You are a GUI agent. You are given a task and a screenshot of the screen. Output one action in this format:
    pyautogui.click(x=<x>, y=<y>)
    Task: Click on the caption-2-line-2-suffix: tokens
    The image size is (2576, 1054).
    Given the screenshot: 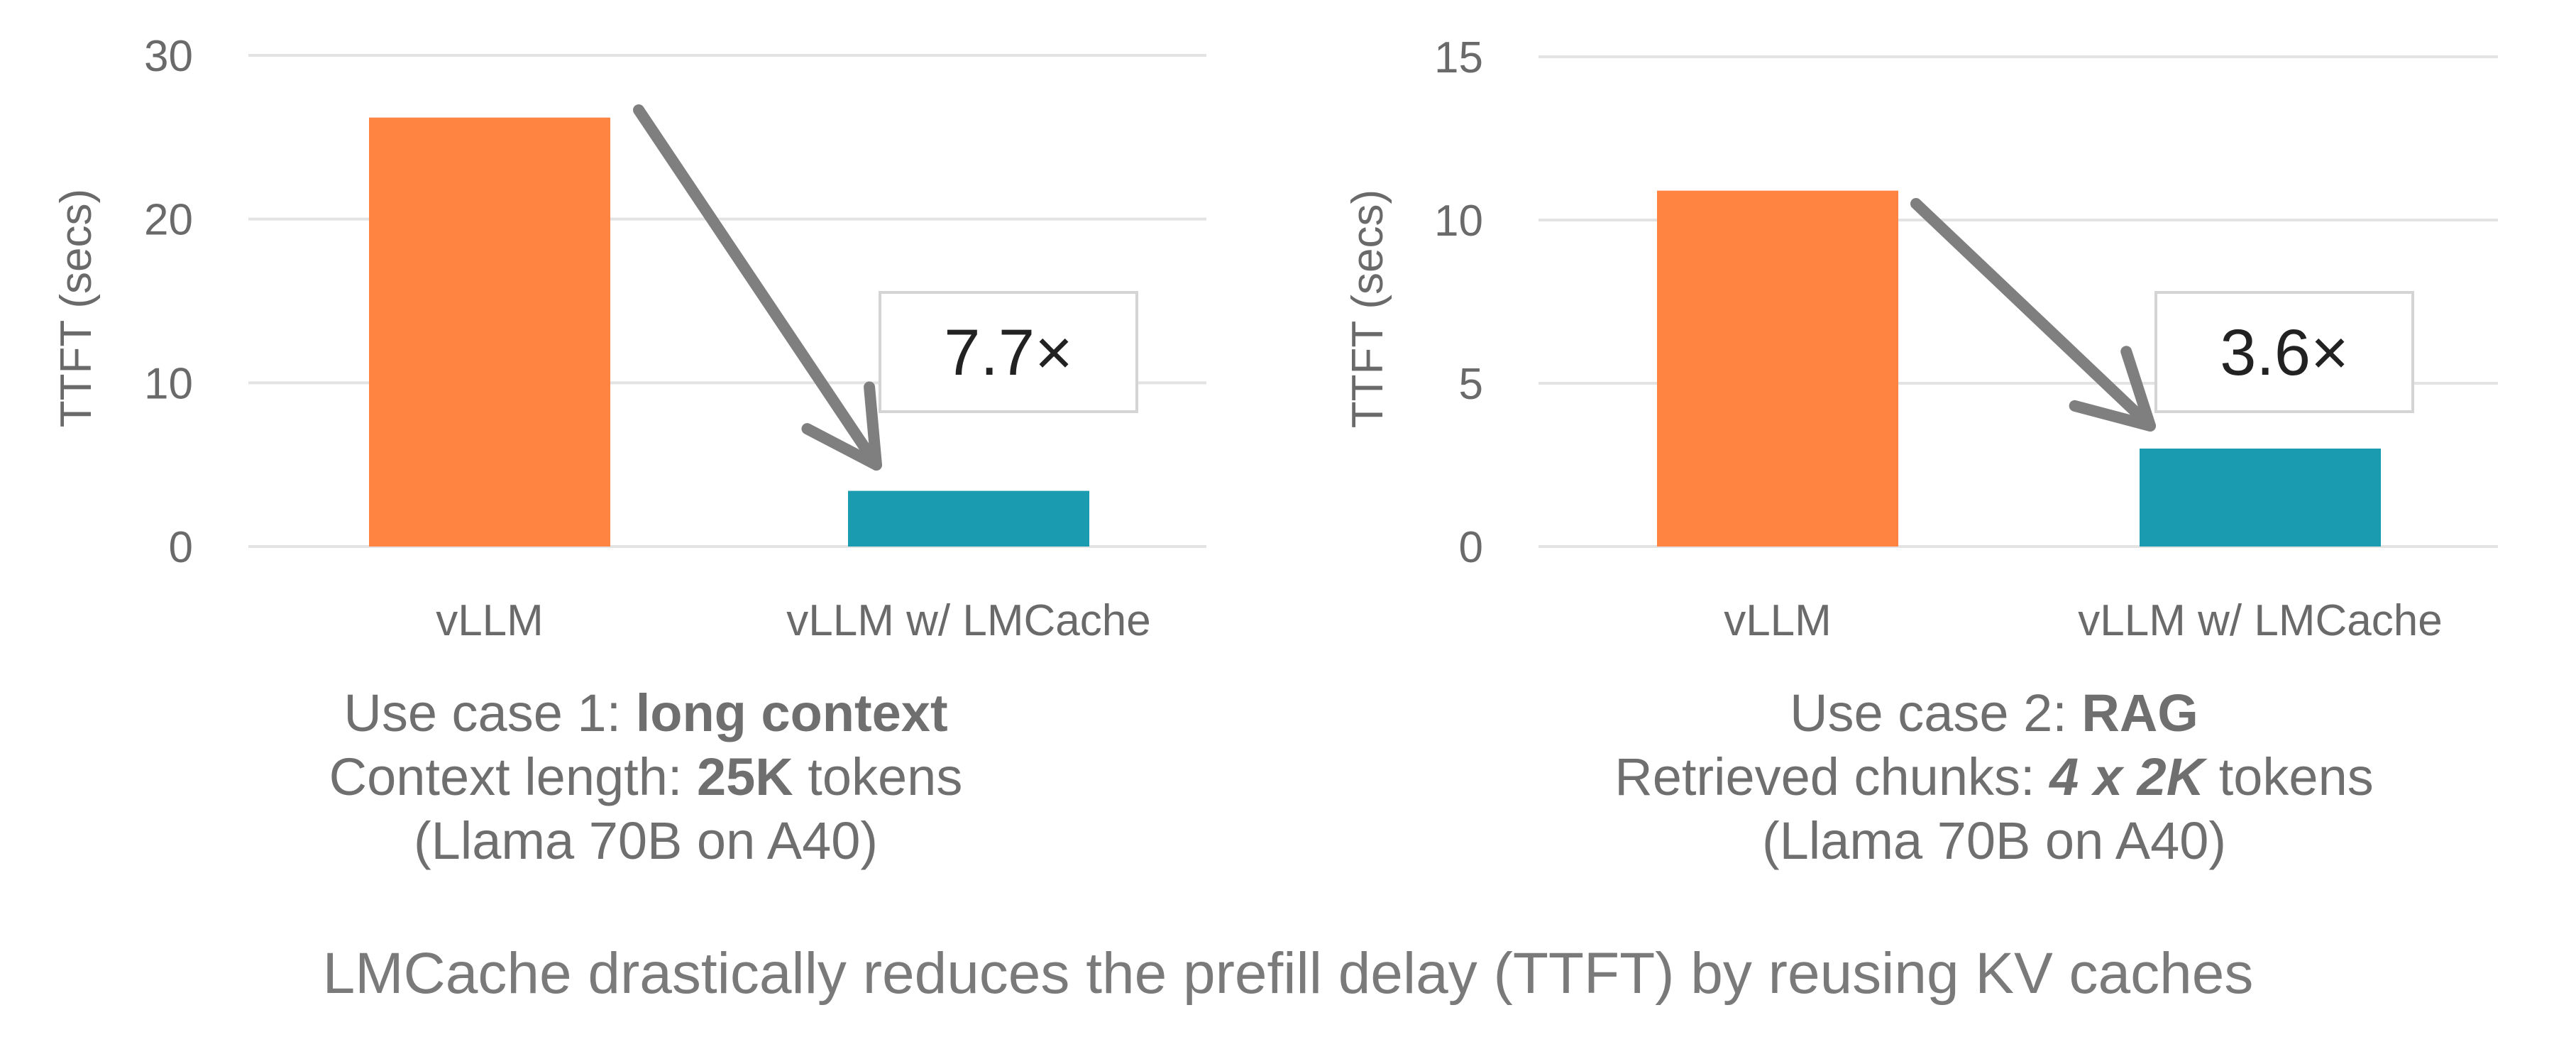 What is the action you would take?
    pyautogui.click(x=2289, y=776)
    